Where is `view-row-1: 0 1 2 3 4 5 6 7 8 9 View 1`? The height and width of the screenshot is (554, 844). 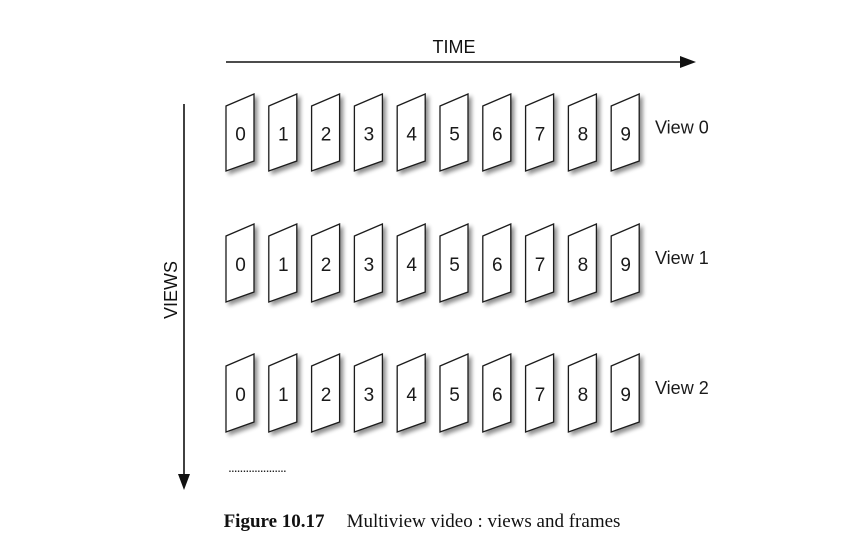
view-row-1: 0 1 2 3 4 5 6 7 8 9 View 1 is located at coordinates (467, 263).